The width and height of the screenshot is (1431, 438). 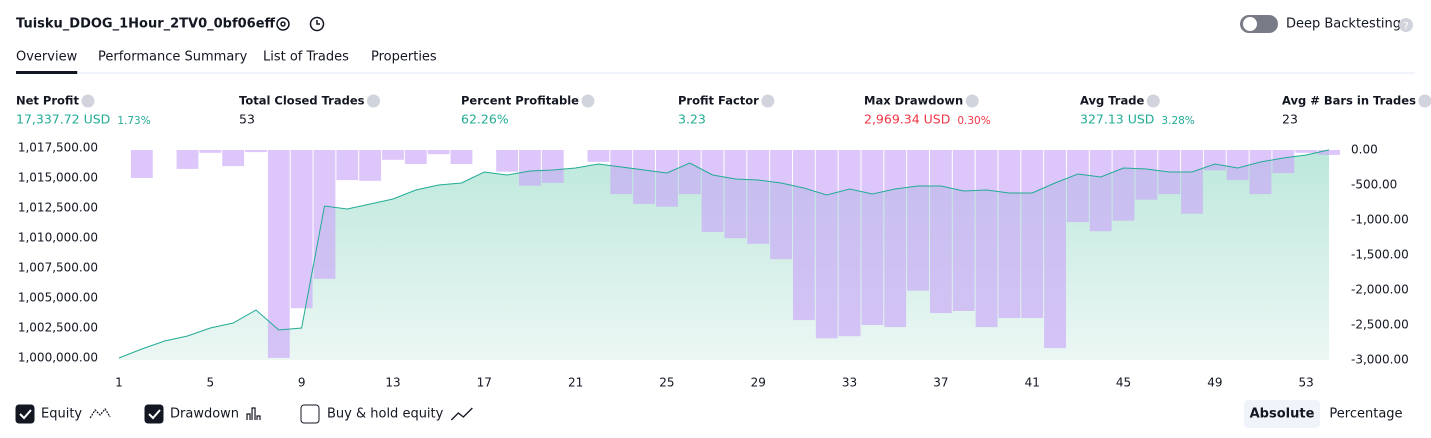 I want to click on tab: List of Trades, so click(x=306, y=57).